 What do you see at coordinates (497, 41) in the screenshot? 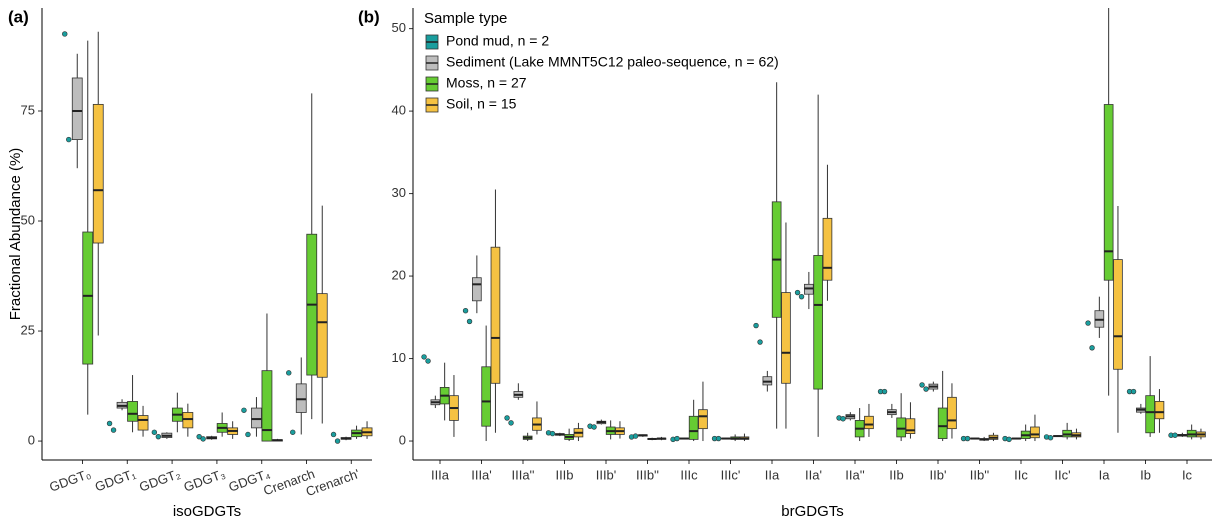
I see `legend-label: Pond mud, n = 2` at bounding box center [497, 41].